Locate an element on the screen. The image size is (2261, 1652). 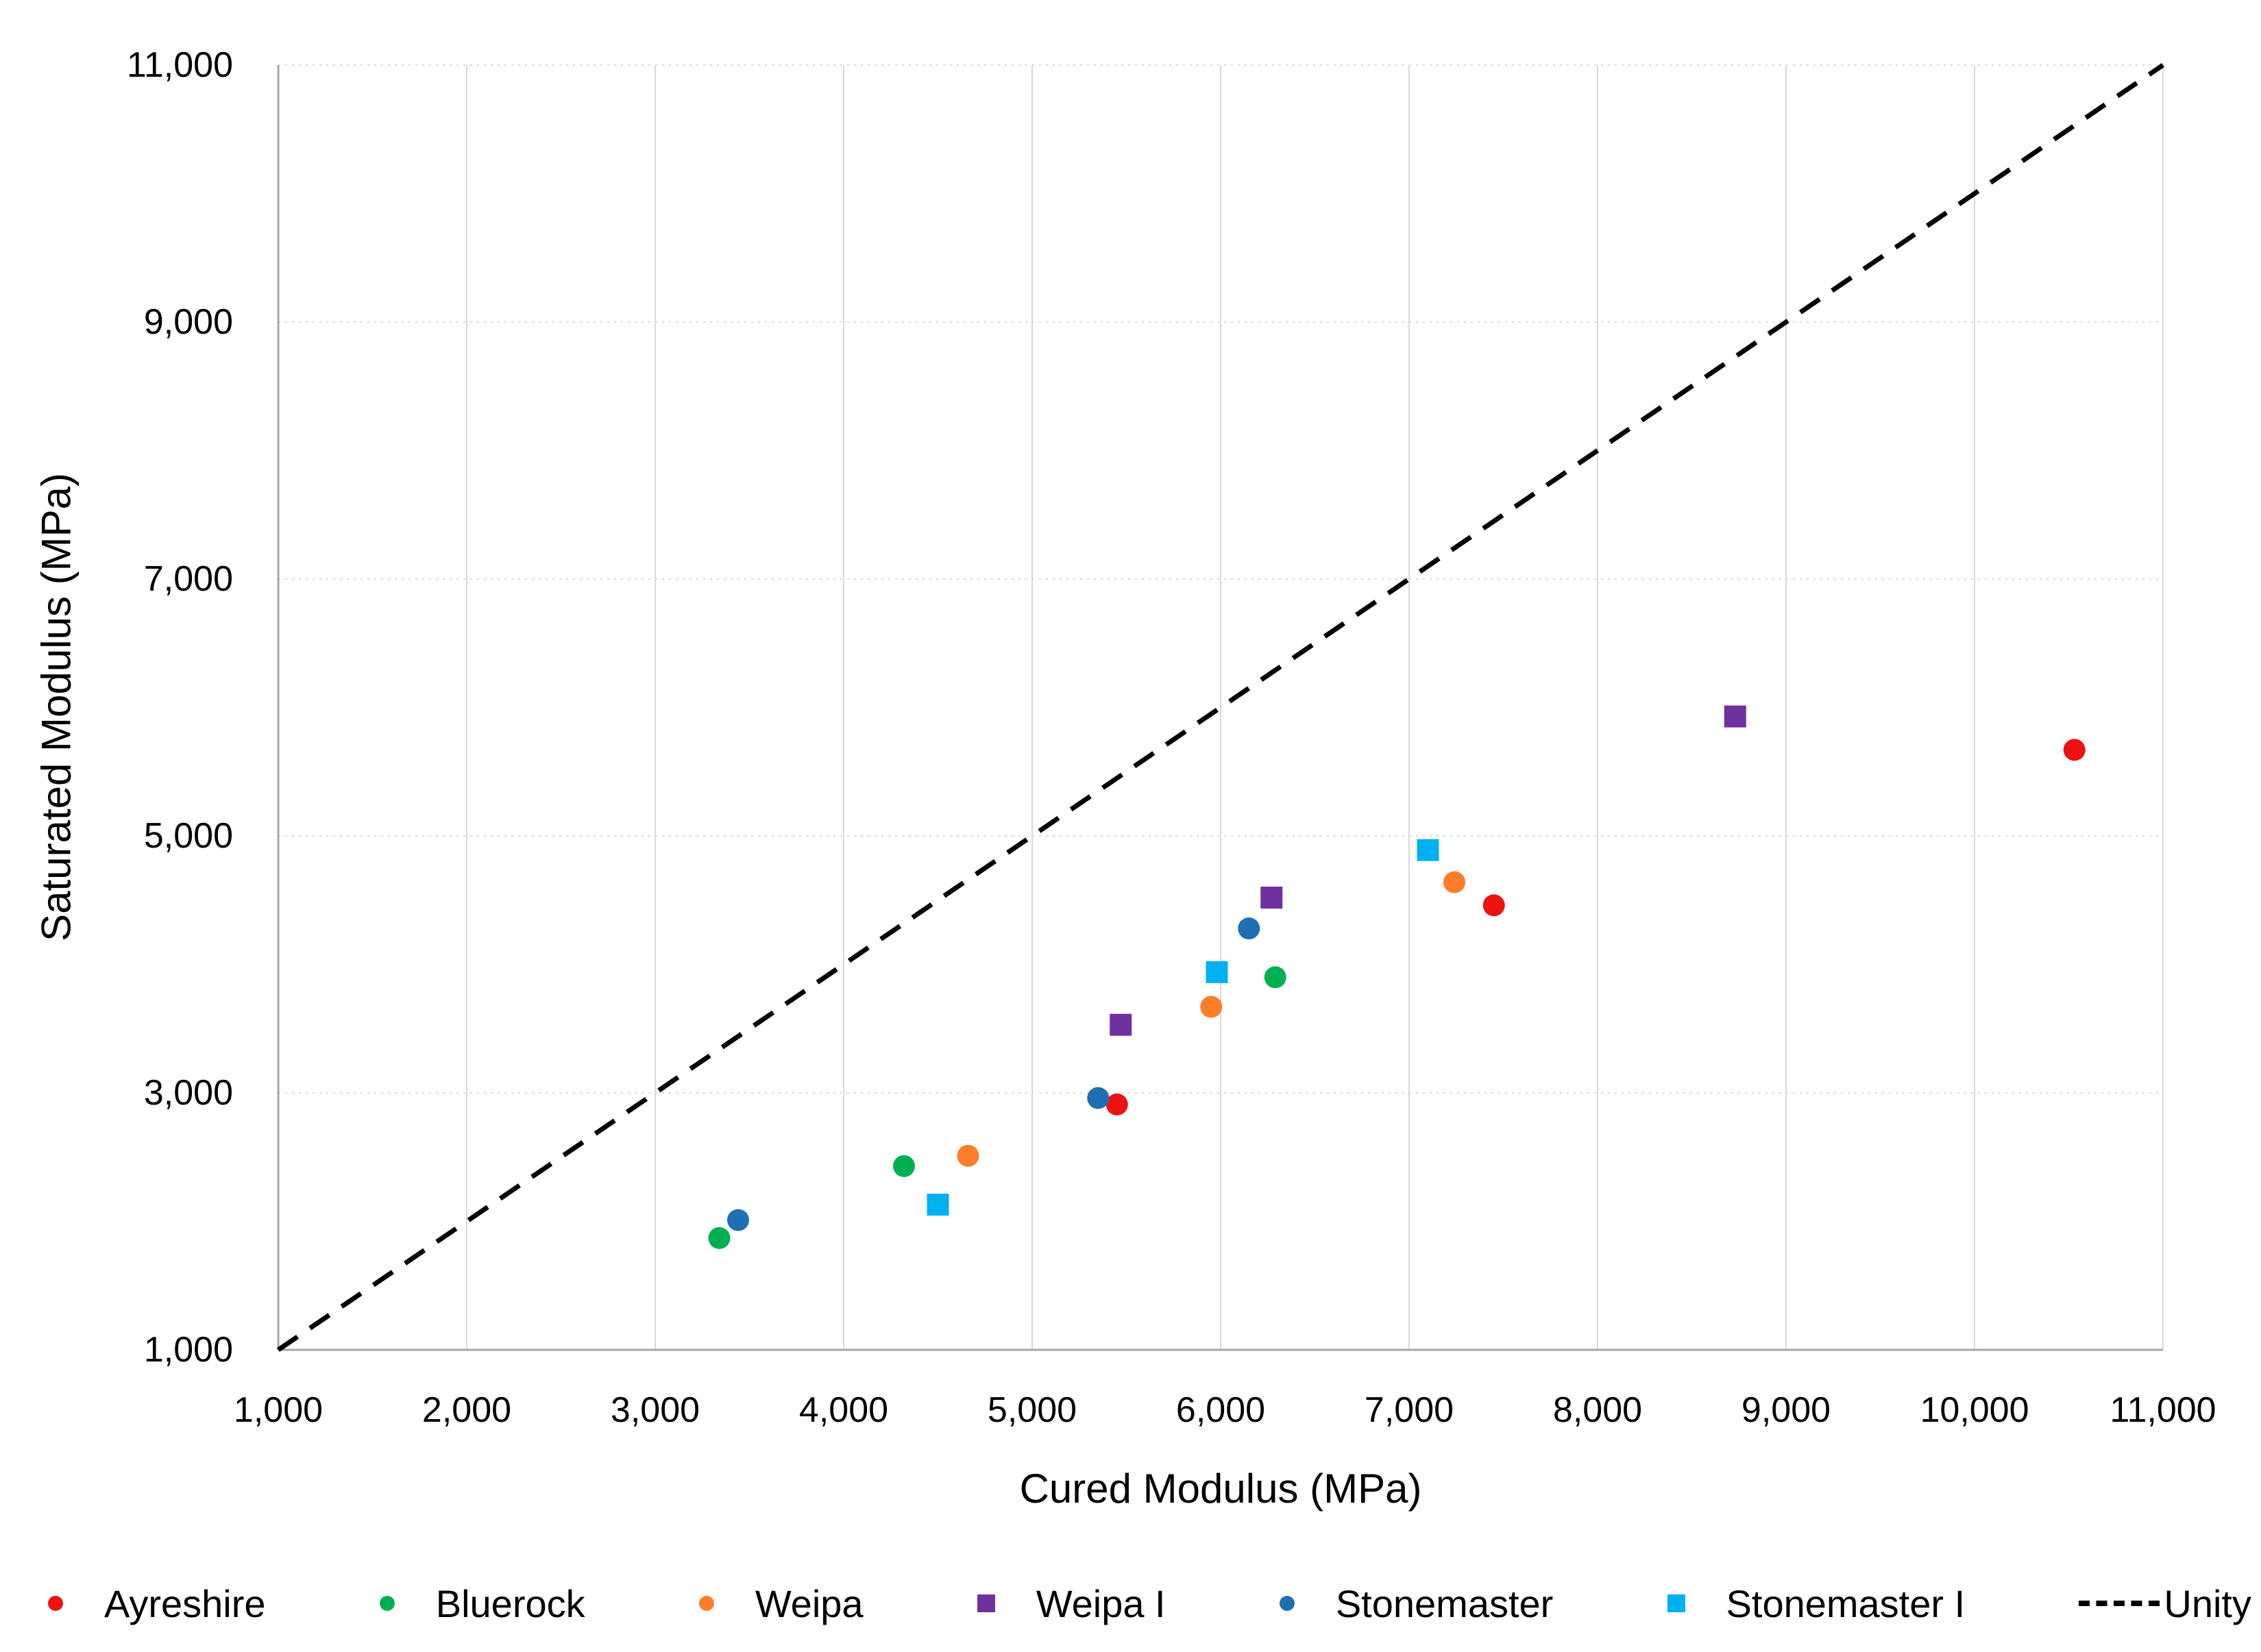
legend-item-weipa: Weipa is located at coordinates (781, 1603).